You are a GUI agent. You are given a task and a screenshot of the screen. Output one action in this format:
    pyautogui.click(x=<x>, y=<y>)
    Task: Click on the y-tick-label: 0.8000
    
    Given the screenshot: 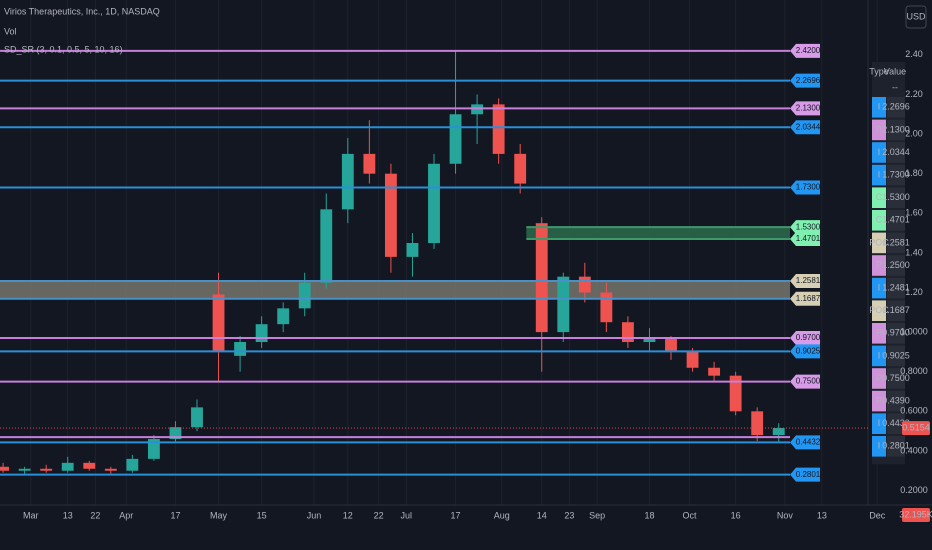 What is the action you would take?
    pyautogui.click(x=914, y=371)
    